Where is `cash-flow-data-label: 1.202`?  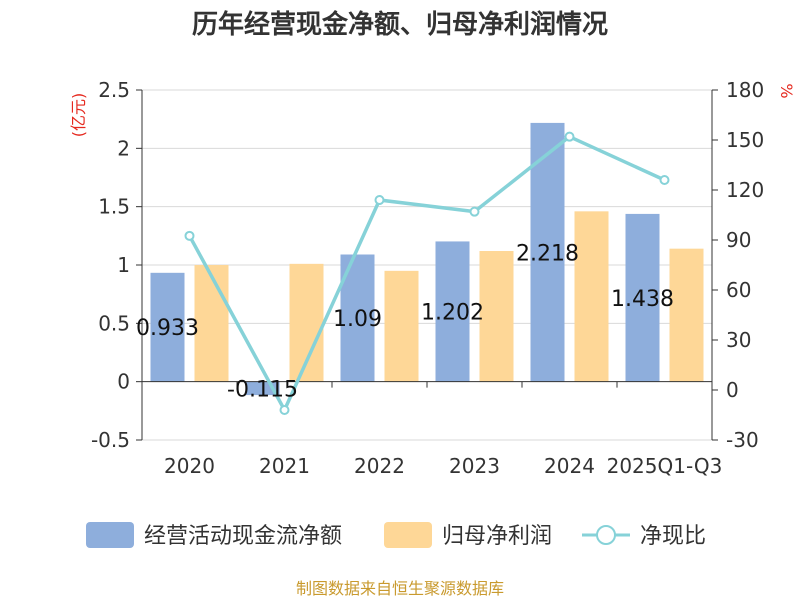
cash-flow-data-label: 1.202 is located at coordinates (452, 313).